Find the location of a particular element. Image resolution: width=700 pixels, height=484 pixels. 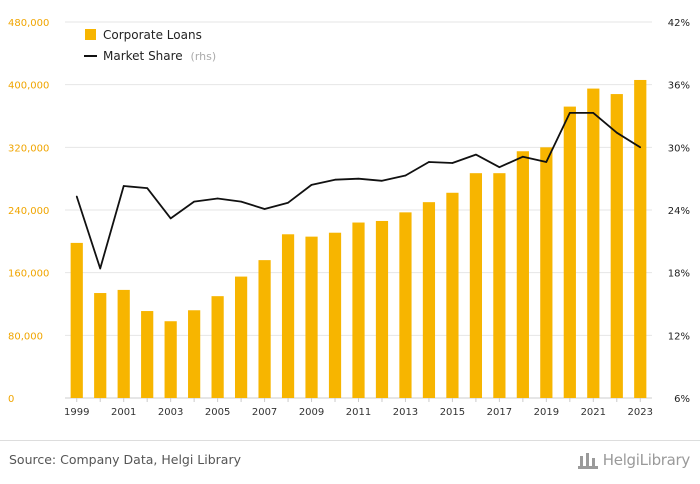

y-right-tick-label: 42% is located at coordinates (679, 23).